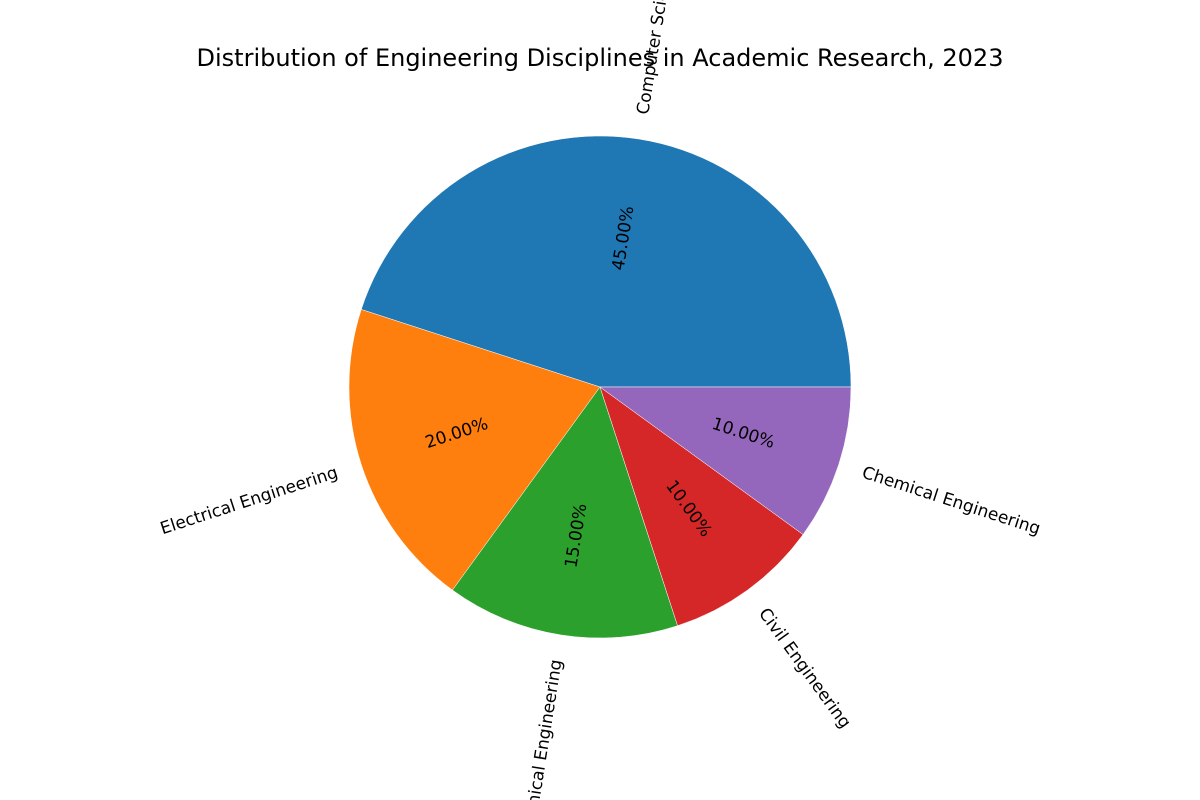  I want to click on slice-label-electrical-engineering: Electrical Engineering, so click(249, 501).